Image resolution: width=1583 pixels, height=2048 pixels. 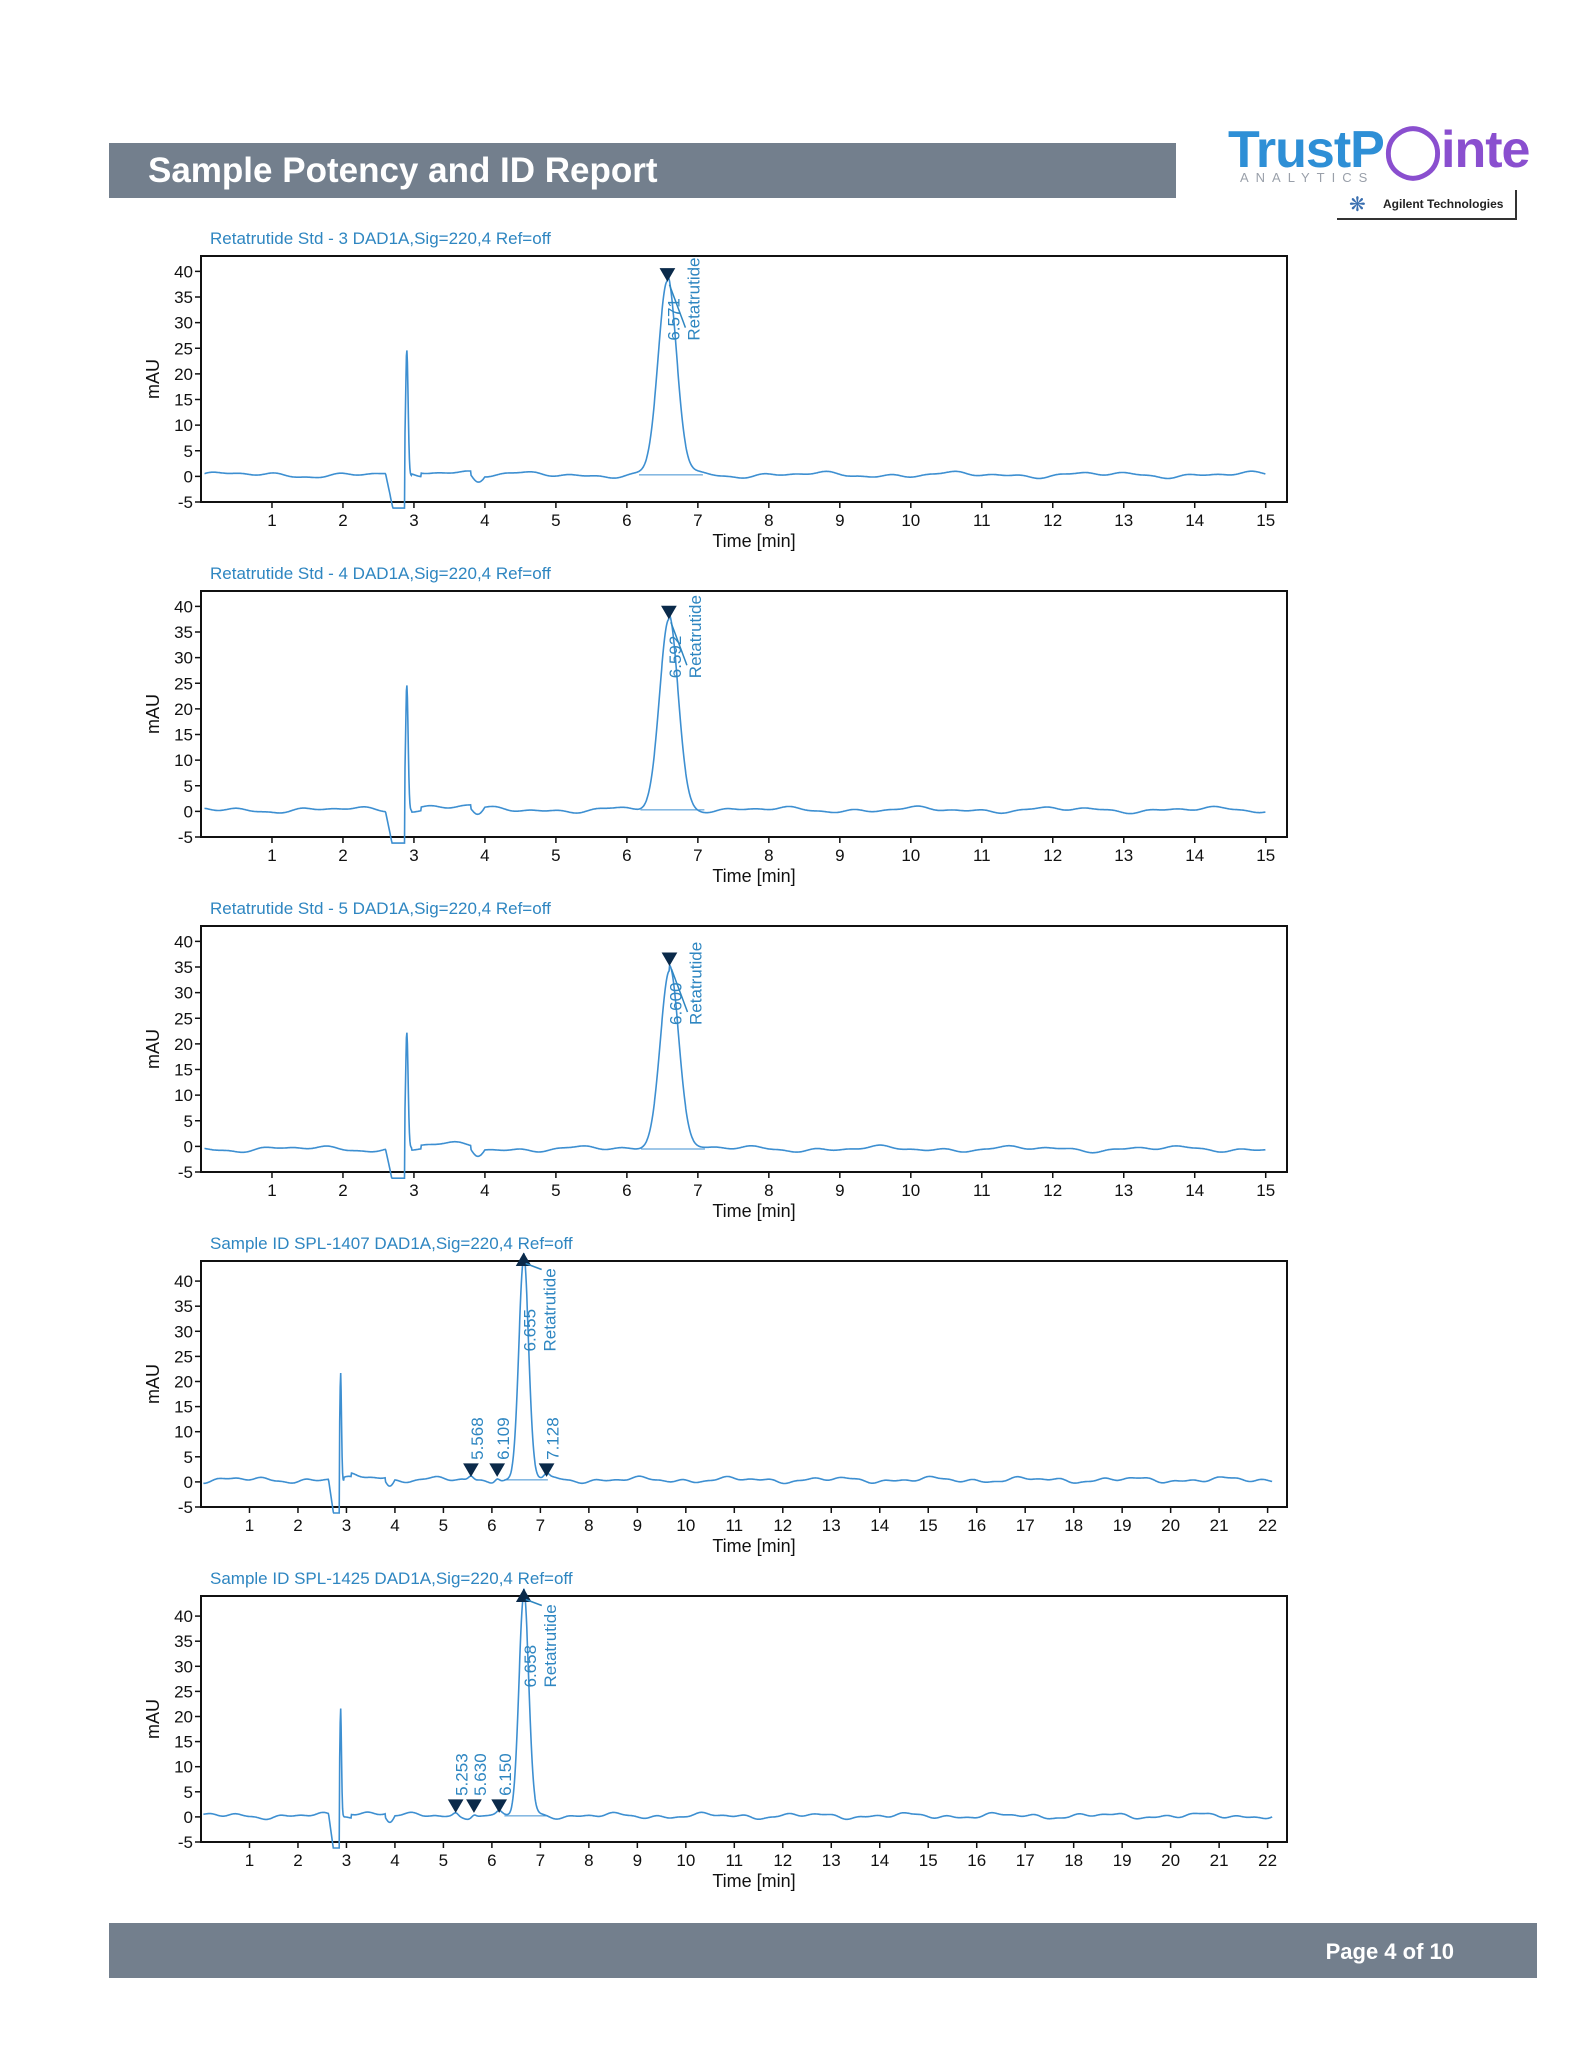 I want to click on logo-brand-part2: inte, so click(x=1485, y=150).